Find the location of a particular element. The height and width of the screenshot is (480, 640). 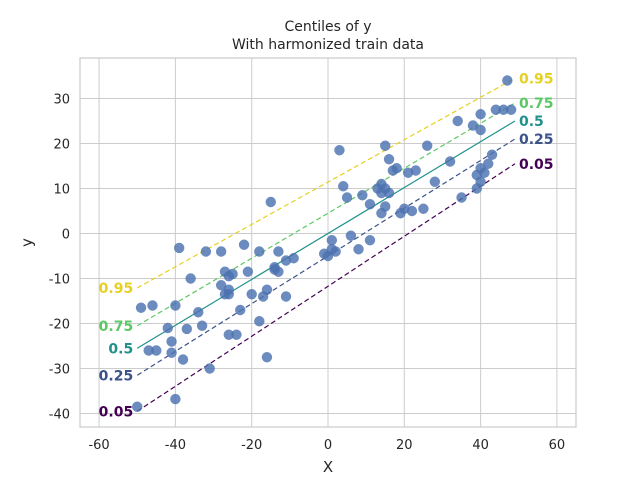

centile-label-left: 0.05 is located at coordinates (116, 412).